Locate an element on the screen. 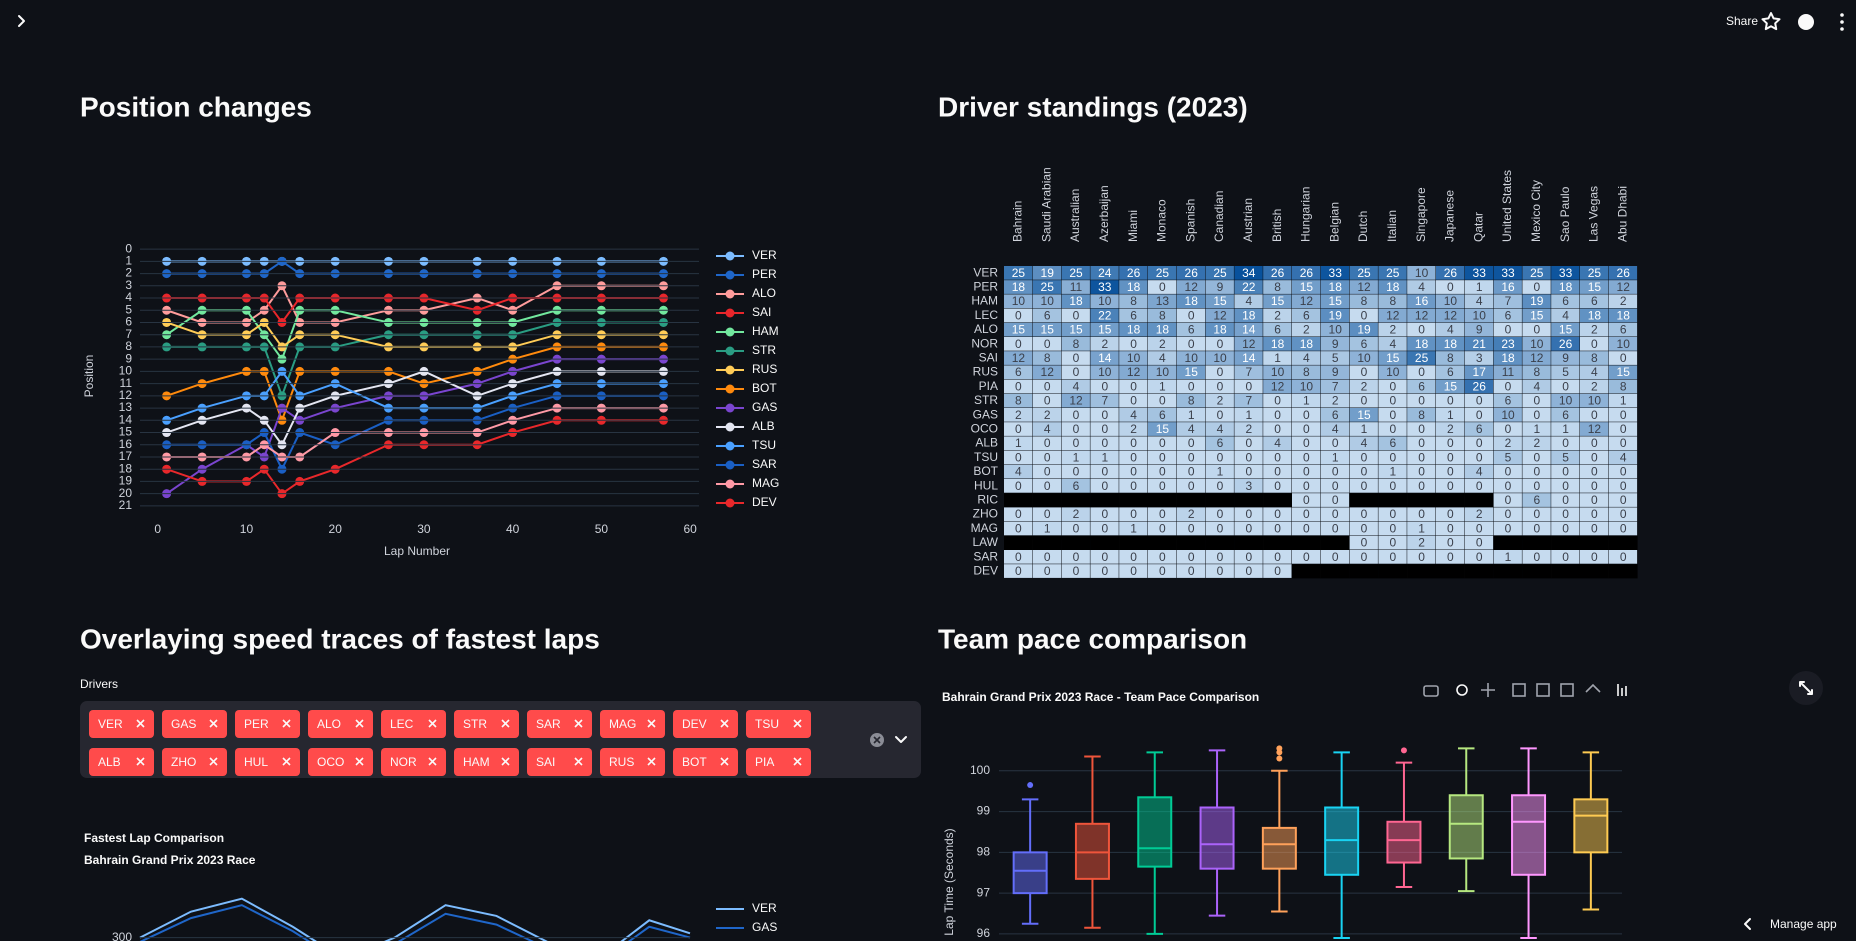 The width and height of the screenshot is (1856, 941). cell-label: 3 is located at coordinates (1479, 358).